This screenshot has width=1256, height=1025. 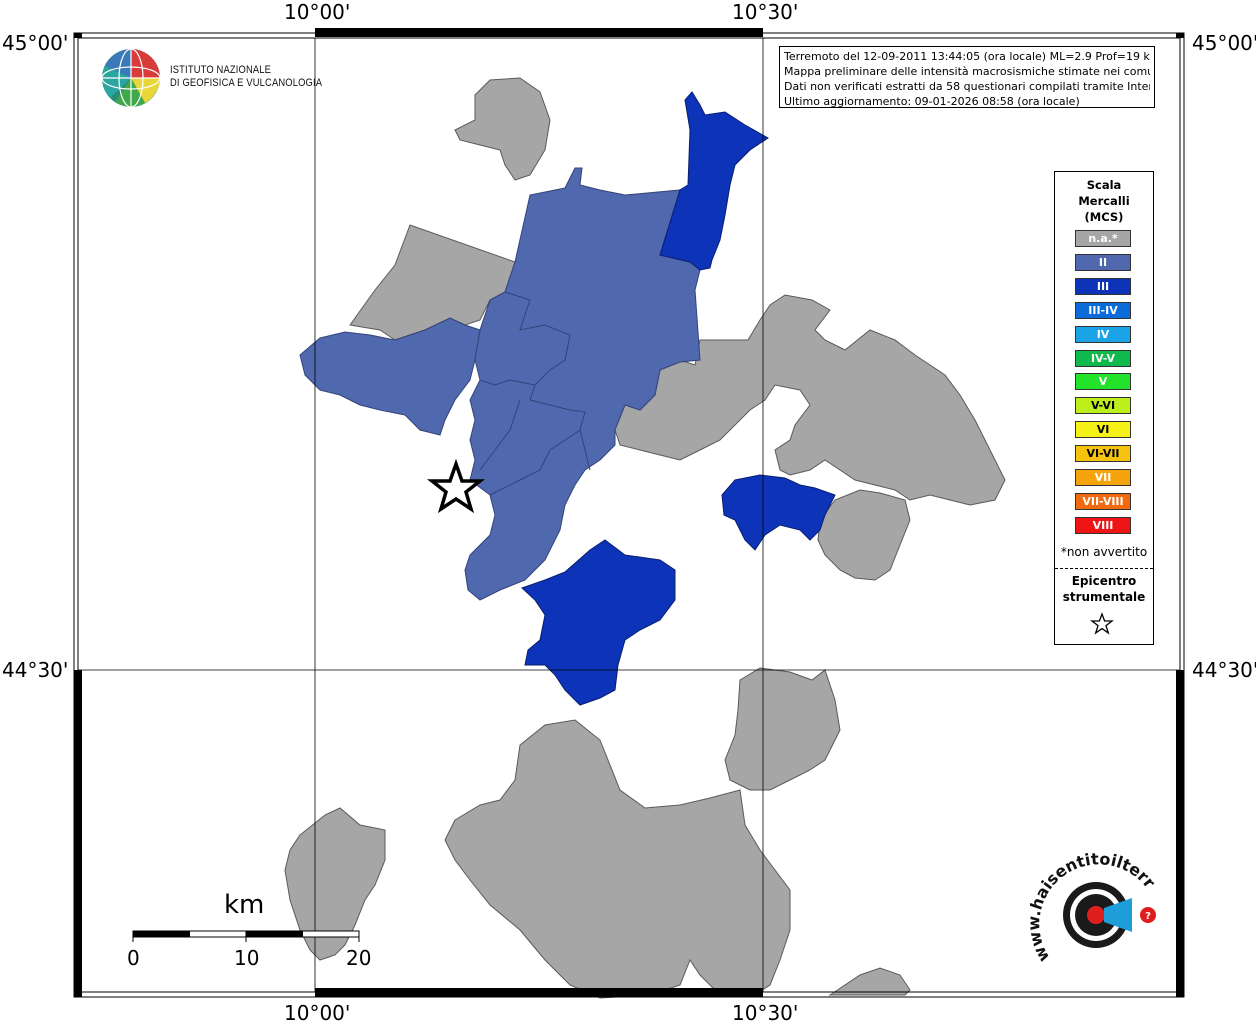 What do you see at coordinates (1104, 597) in the screenshot?
I see `legend-epi-line-2: strumentale` at bounding box center [1104, 597].